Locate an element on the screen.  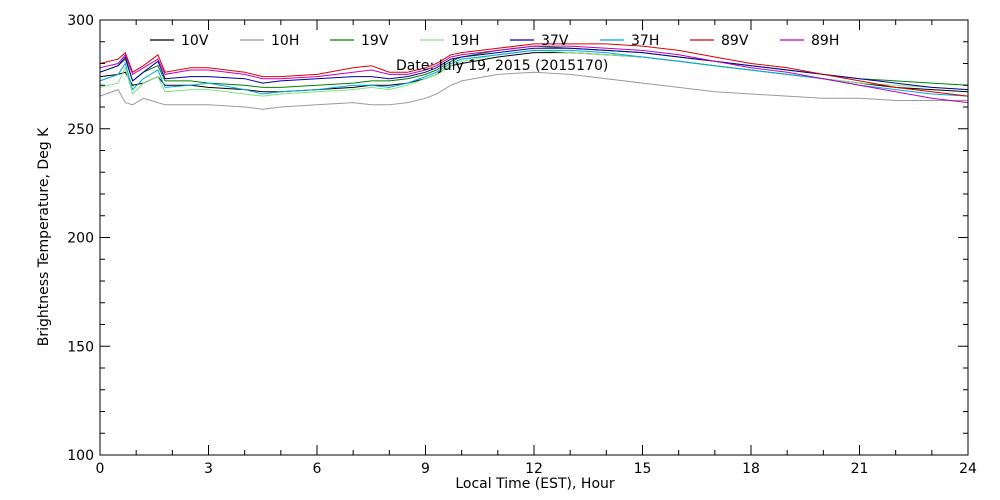
x-tick-label: 15 is located at coordinates (643, 469).